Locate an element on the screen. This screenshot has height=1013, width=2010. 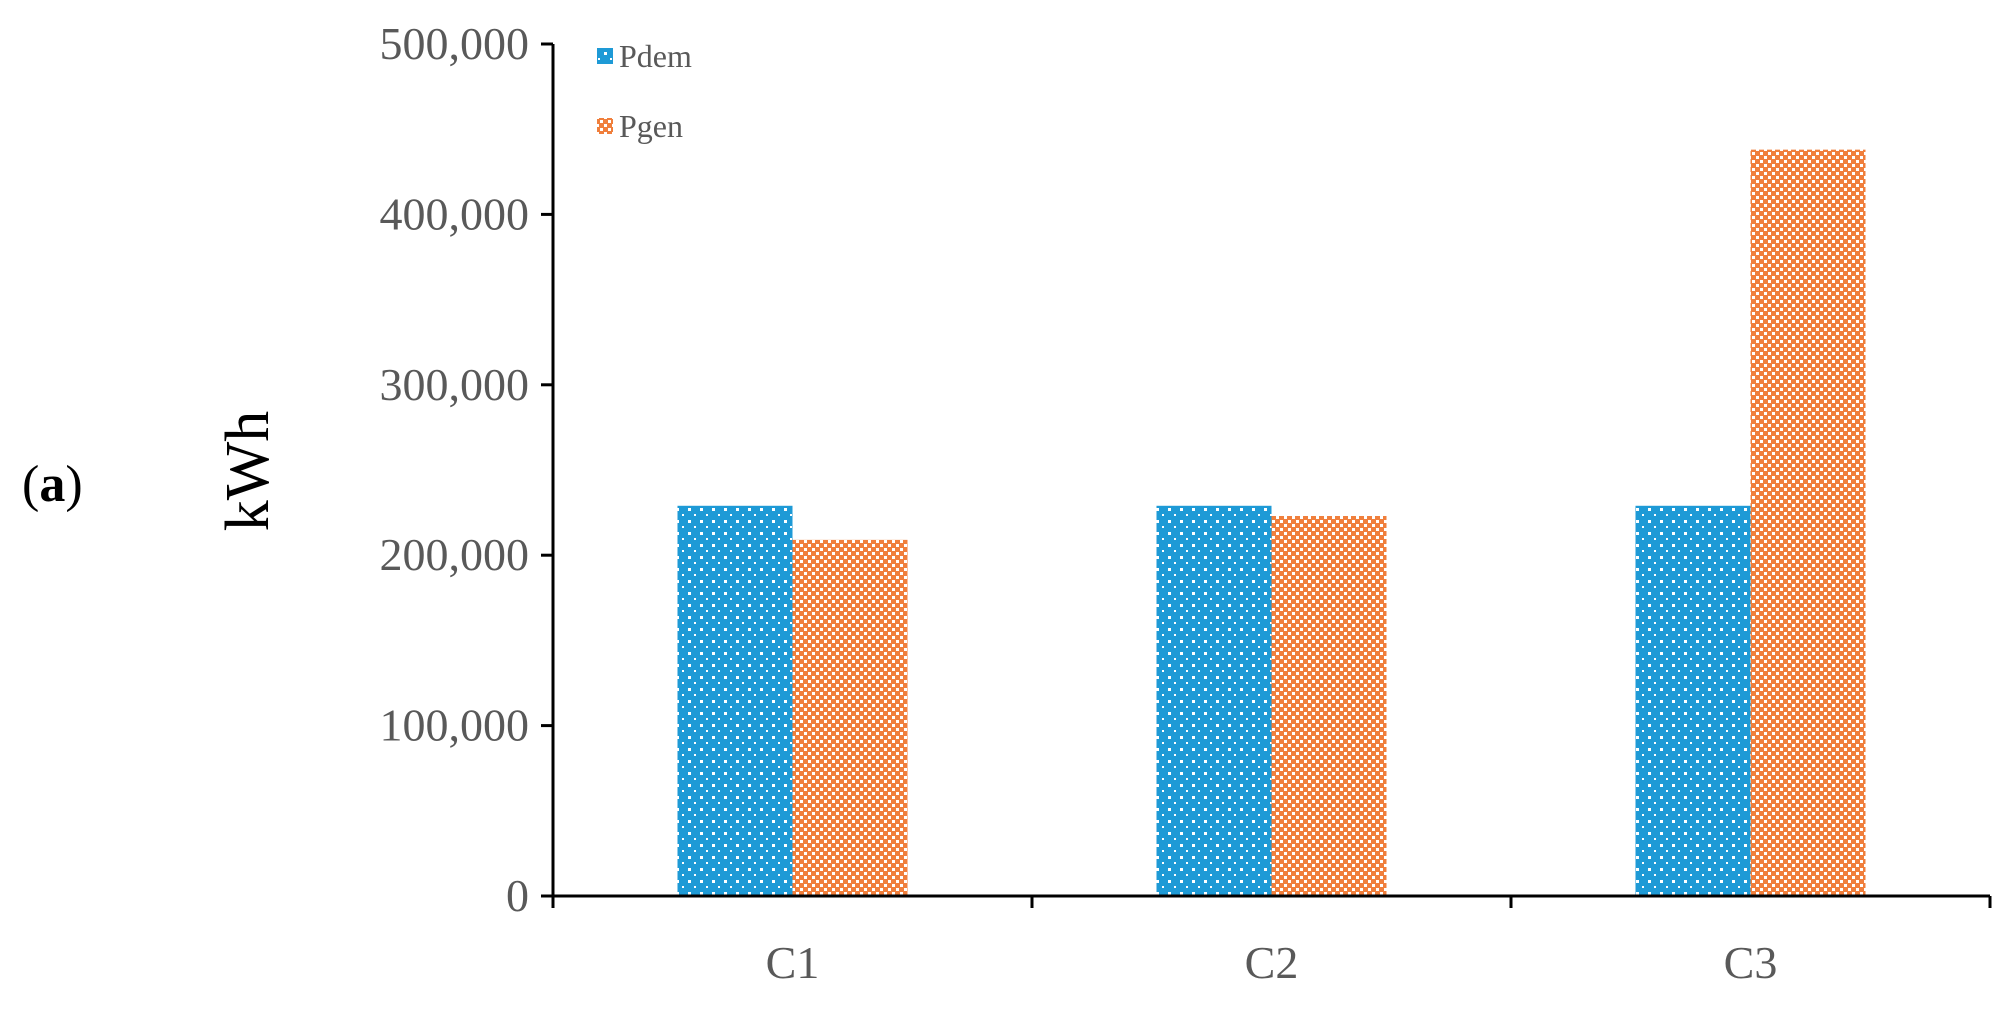
bar-pdem-c1 is located at coordinates (735, 700).